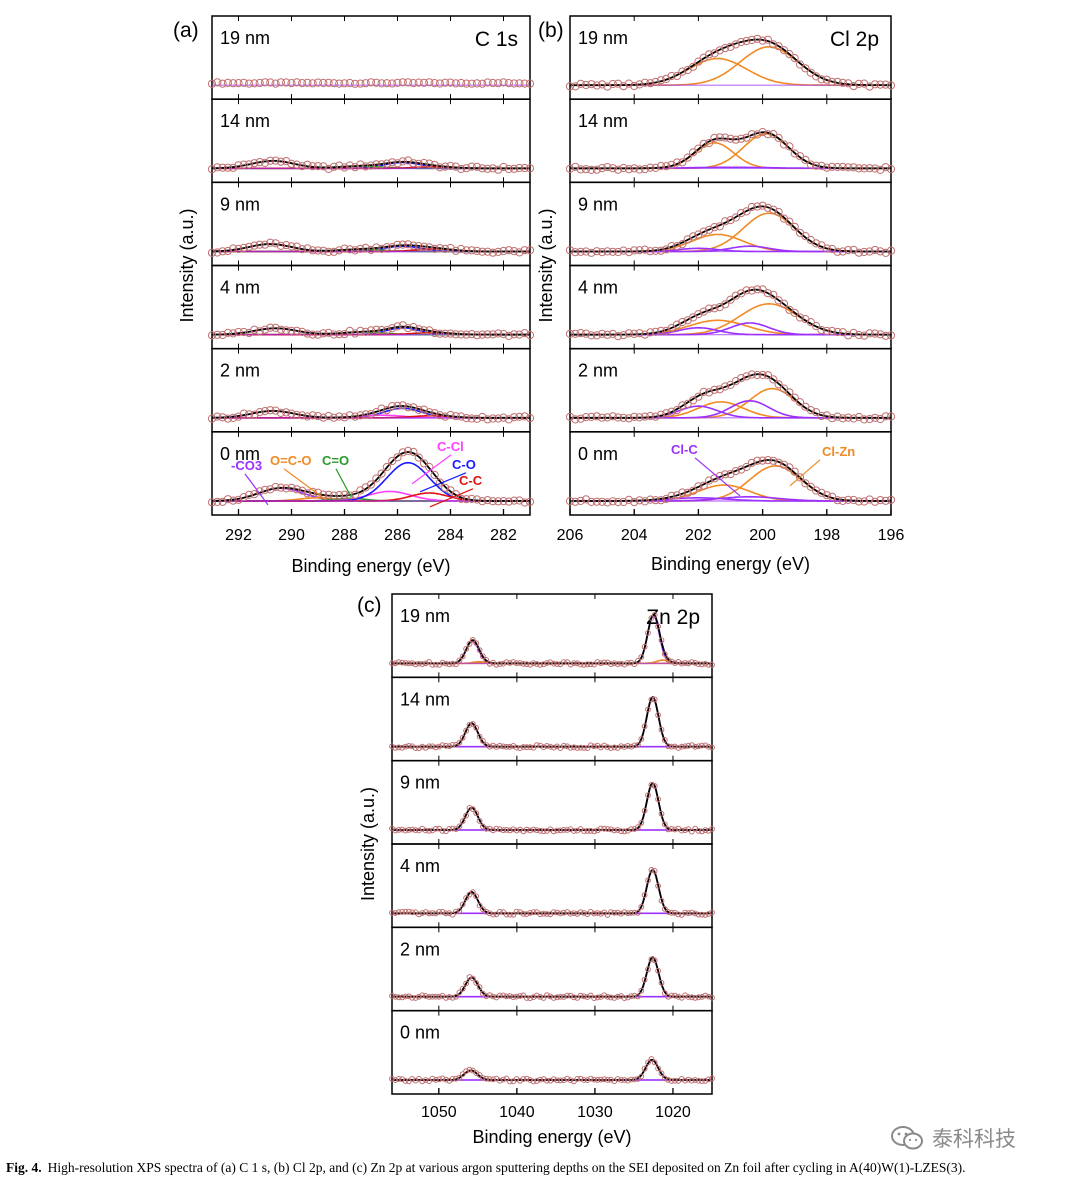 This screenshot has width=1080, height=1185. What do you see at coordinates (551, 30) in the screenshot?
I see `panel-label: (b)` at bounding box center [551, 30].